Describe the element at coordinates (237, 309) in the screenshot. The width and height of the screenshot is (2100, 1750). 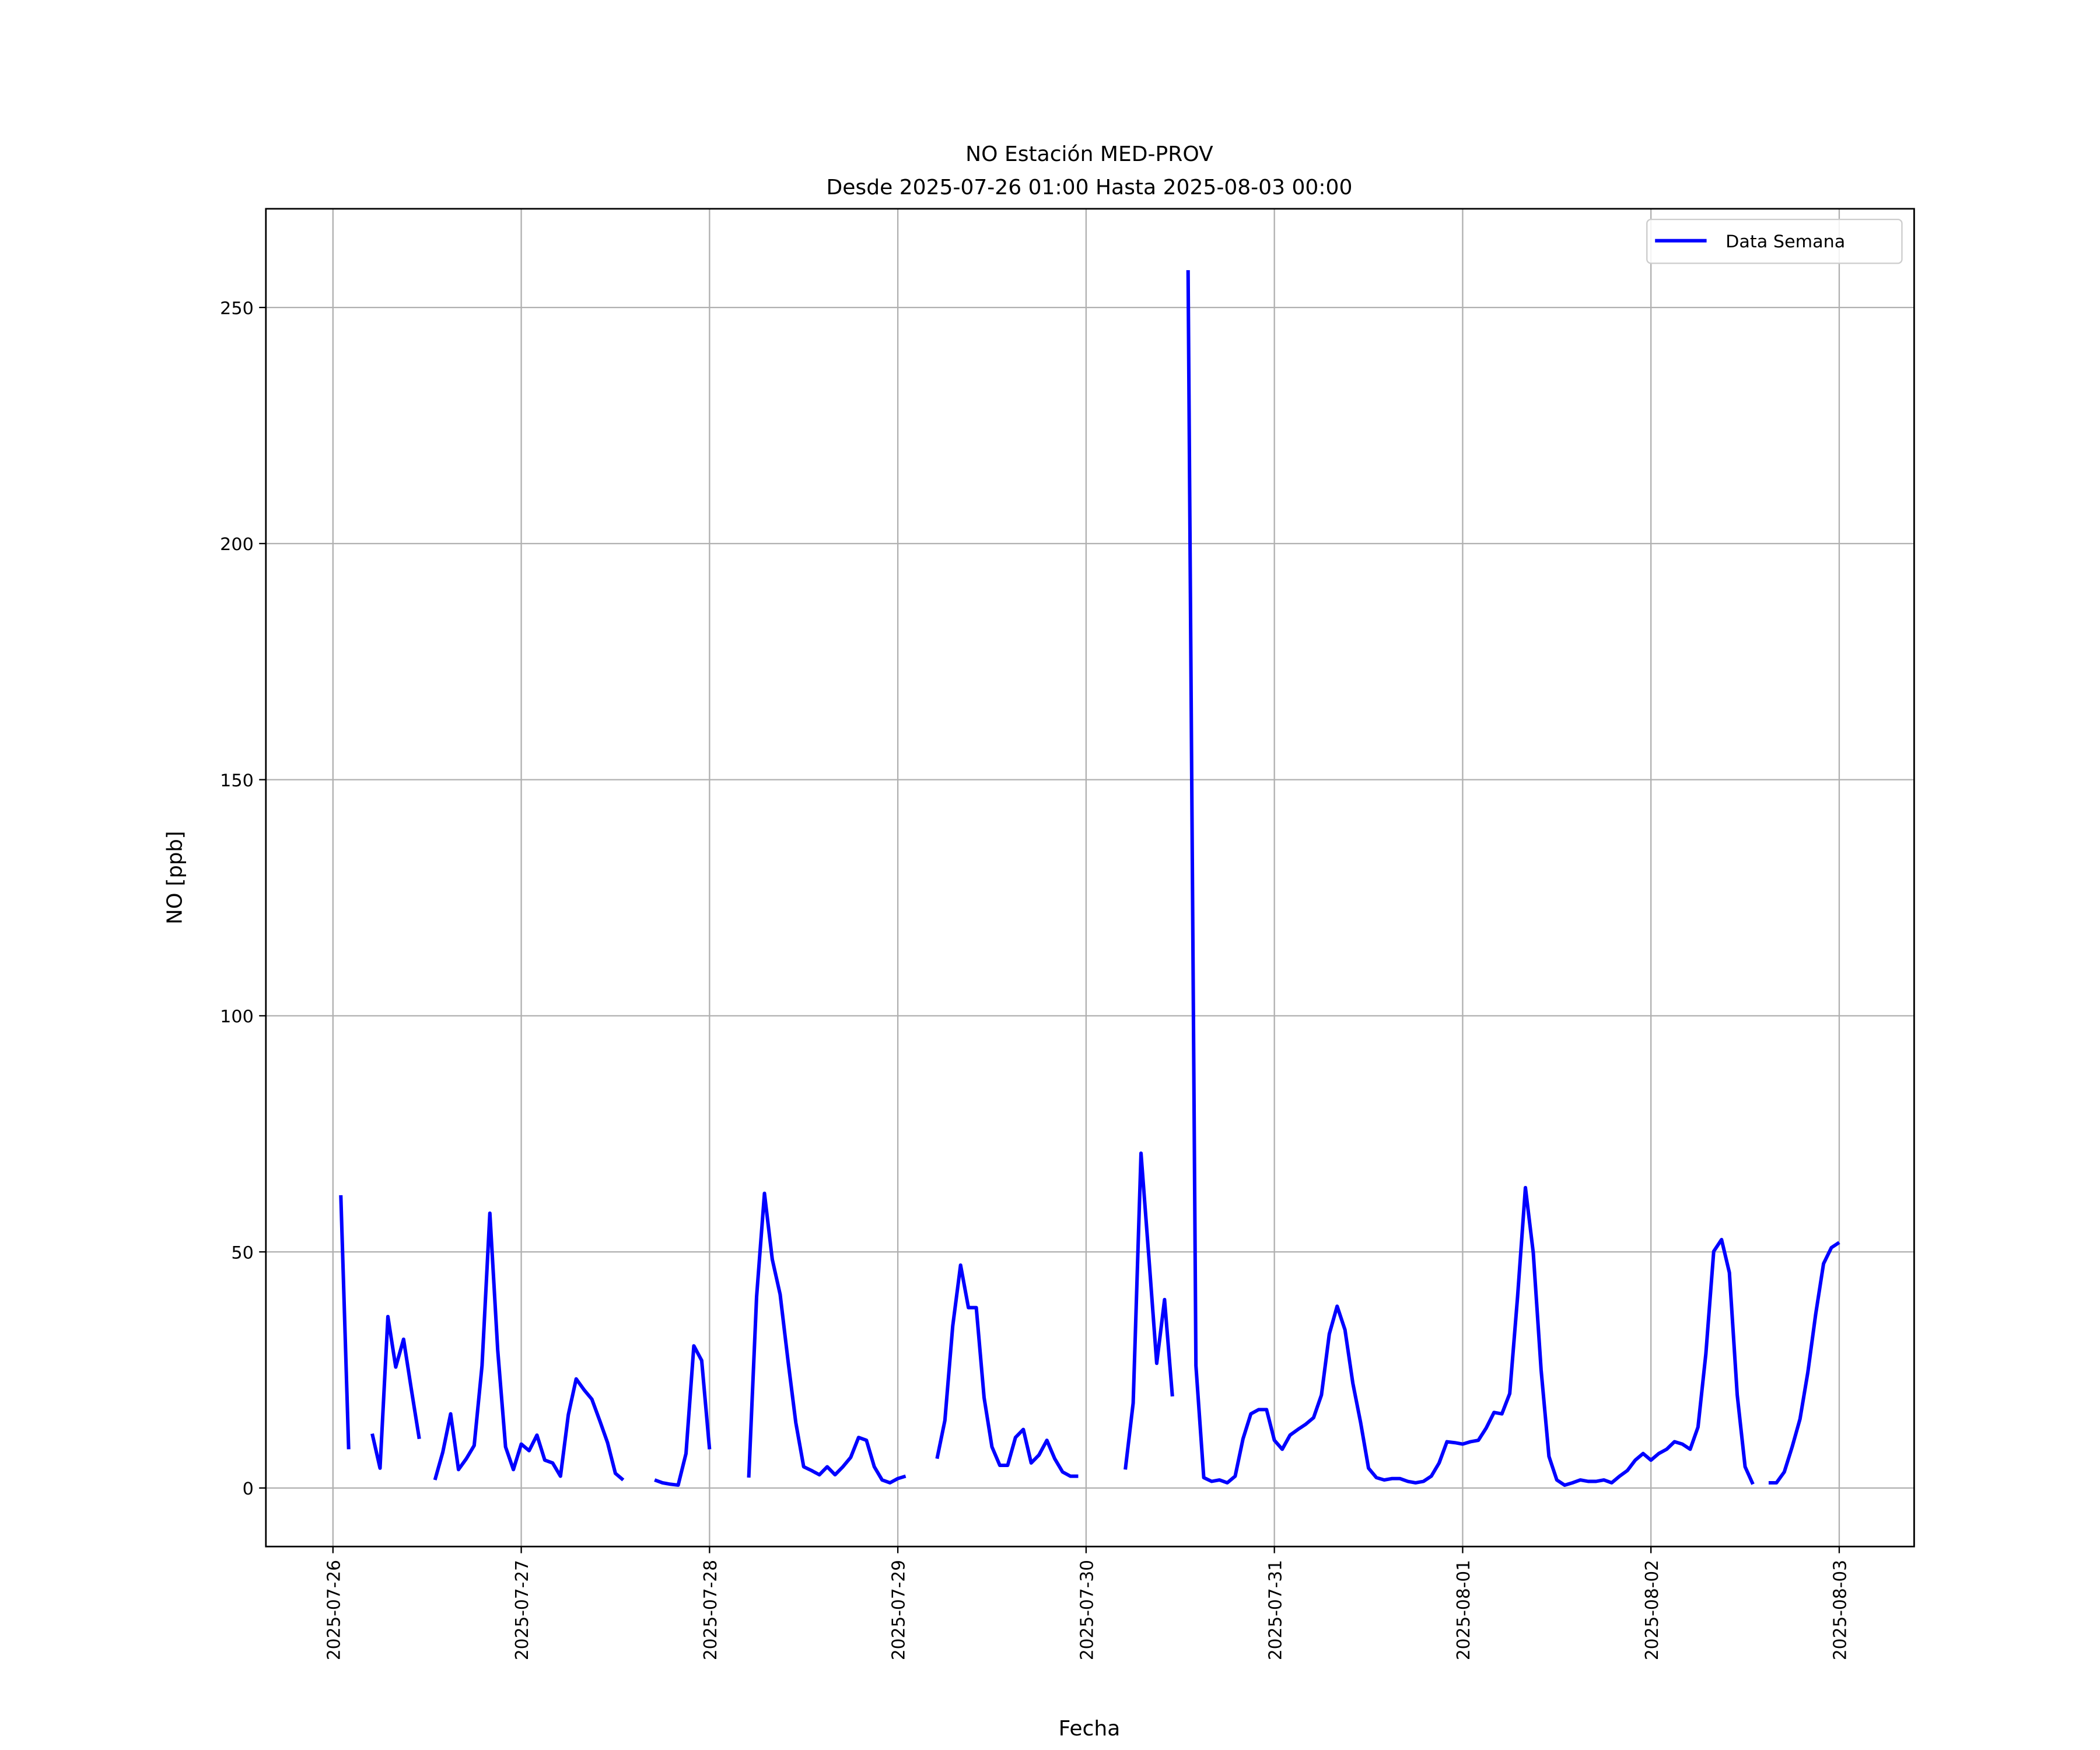
I see `y-tick-label: 250` at that location.